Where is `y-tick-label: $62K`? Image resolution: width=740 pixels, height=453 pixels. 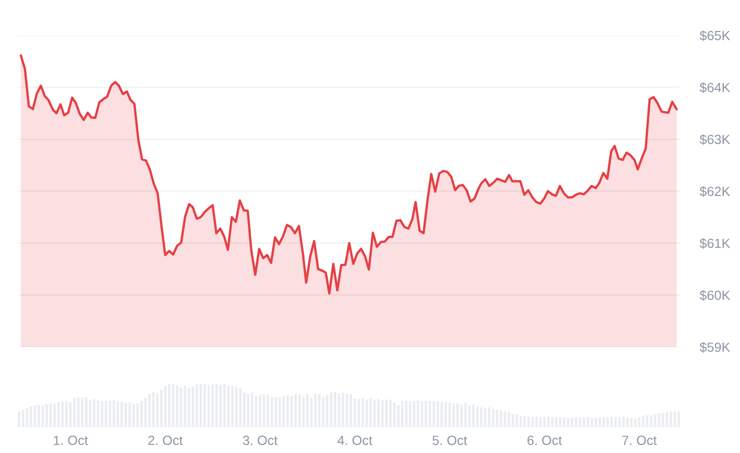
y-tick-label: $62K is located at coordinates (715, 191).